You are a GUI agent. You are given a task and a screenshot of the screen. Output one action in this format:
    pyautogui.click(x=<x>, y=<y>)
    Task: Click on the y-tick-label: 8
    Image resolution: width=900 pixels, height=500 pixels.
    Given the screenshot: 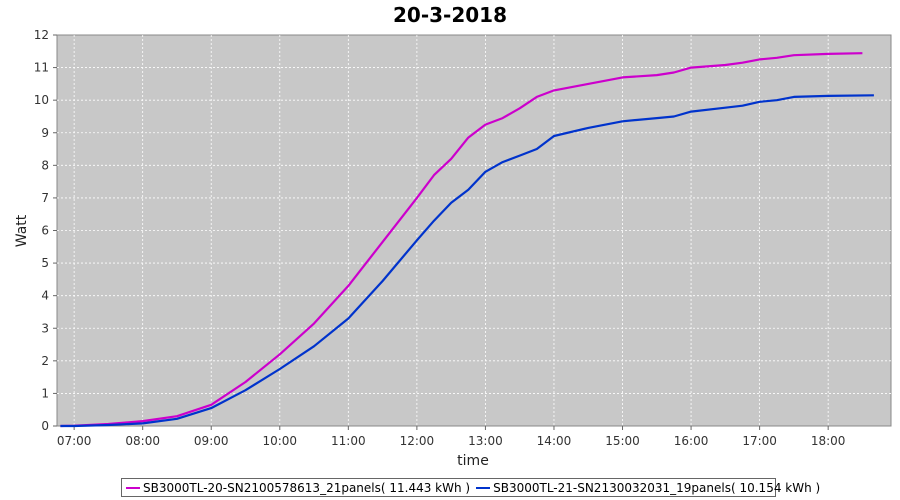 What is the action you would take?
    pyautogui.click(x=45, y=165)
    